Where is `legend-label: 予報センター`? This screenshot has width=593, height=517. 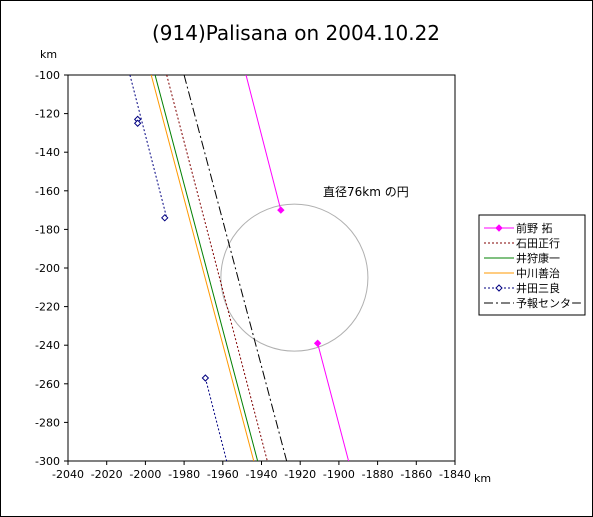 legend-label: 予報センター is located at coordinates (549, 303).